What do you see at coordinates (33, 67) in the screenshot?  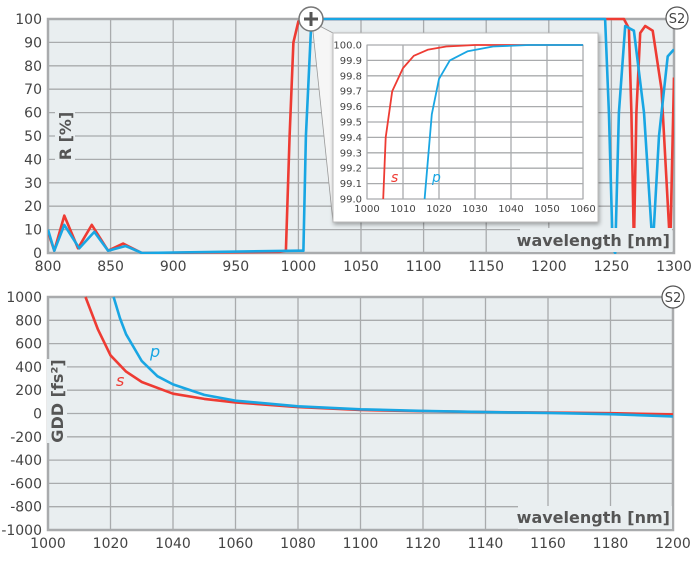 I see `y-tick-label: 80` at bounding box center [33, 67].